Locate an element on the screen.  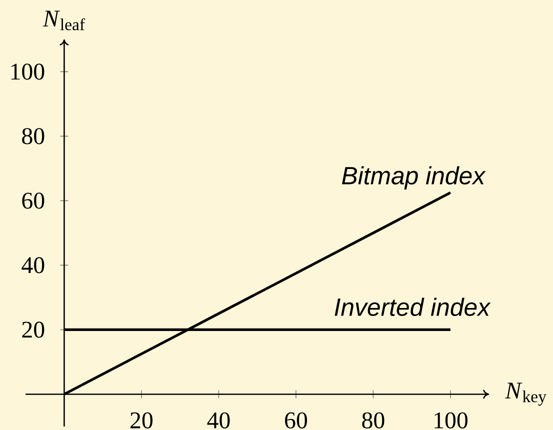
y-axis-title: N$_{leaf}$ is located at coordinates (64, 20).